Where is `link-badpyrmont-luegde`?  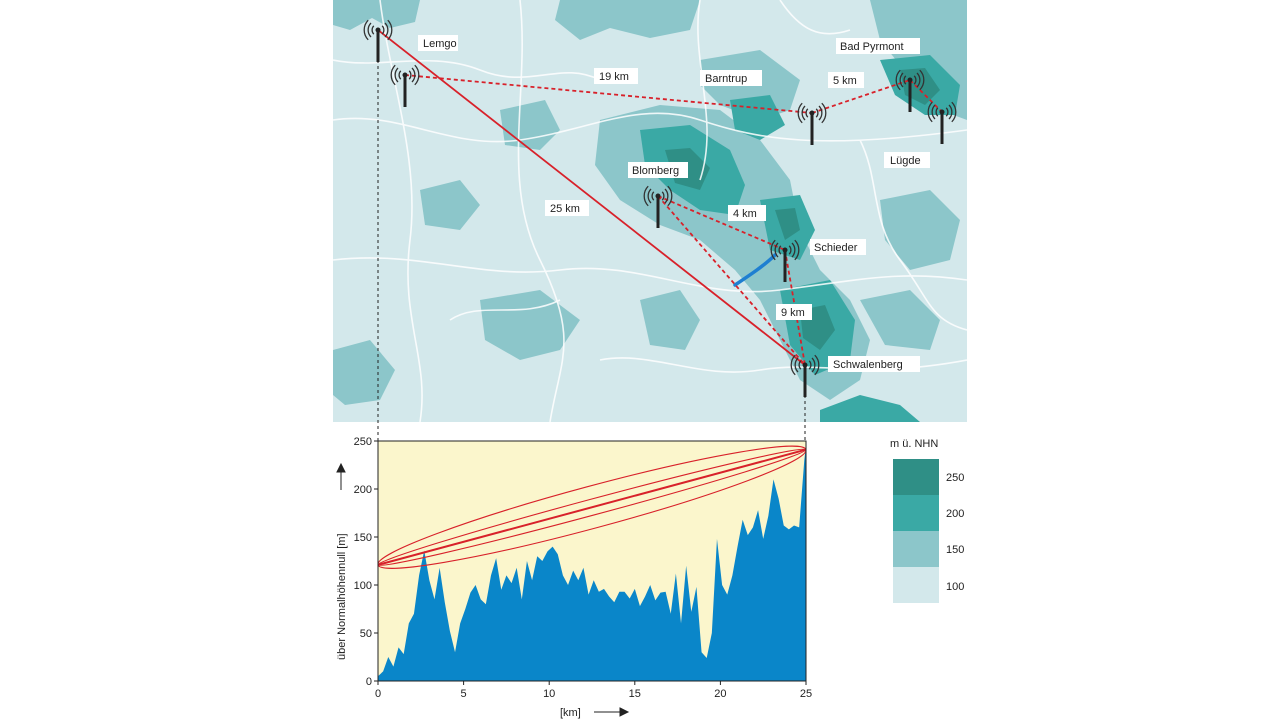 link-badpyrmont-luegde is located at coordinates (926, 96).